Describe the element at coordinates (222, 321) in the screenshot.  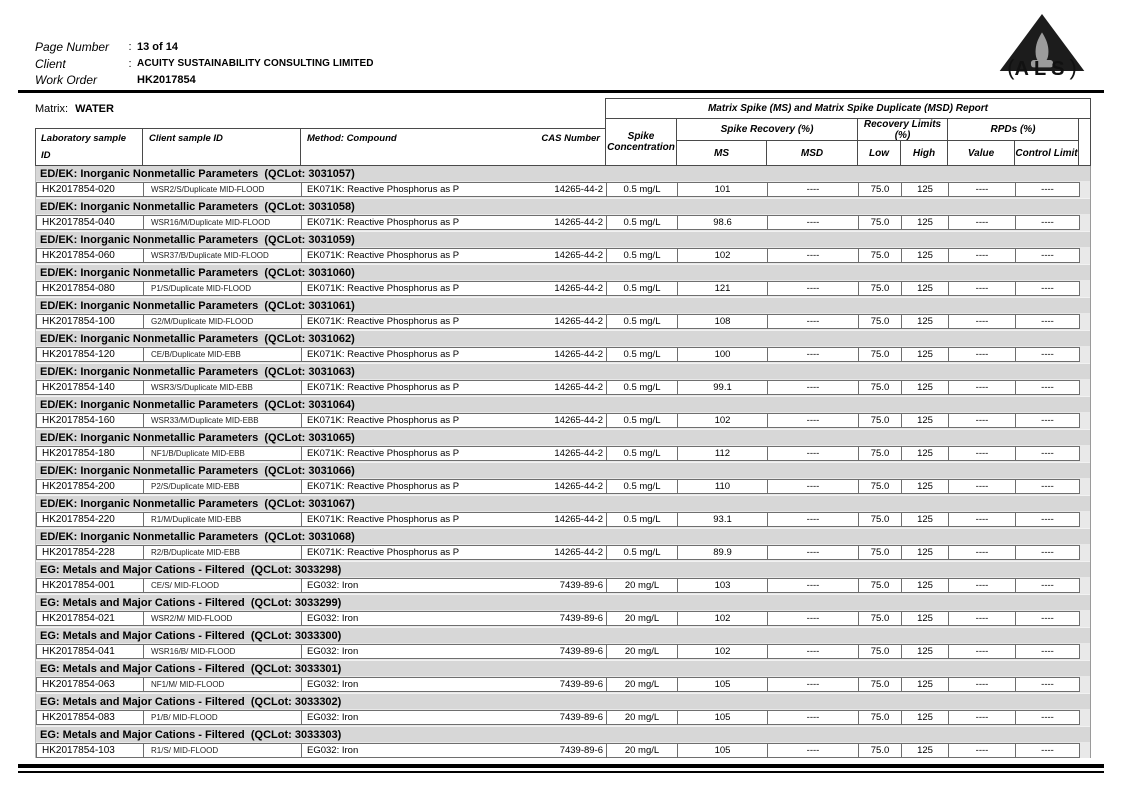
I see `cell-client-sample-id: G2/M/Duplicate MID-FLOOD` at that location.